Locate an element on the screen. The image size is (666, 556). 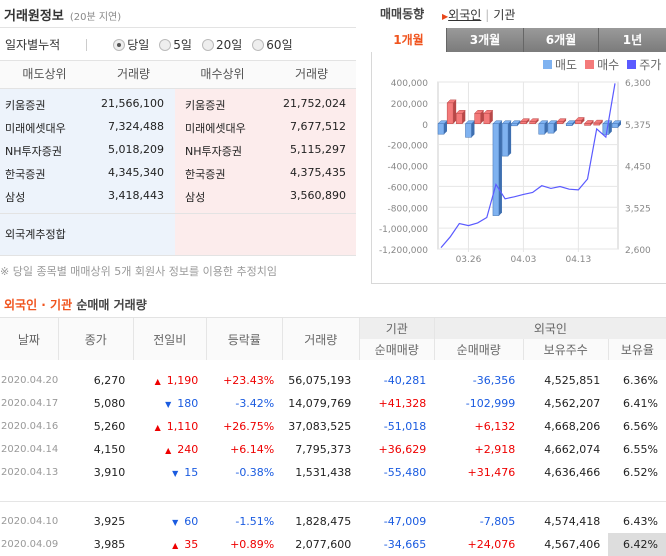
broker-sell-vol: 4,345,340 is located at coordinates (136, 172).